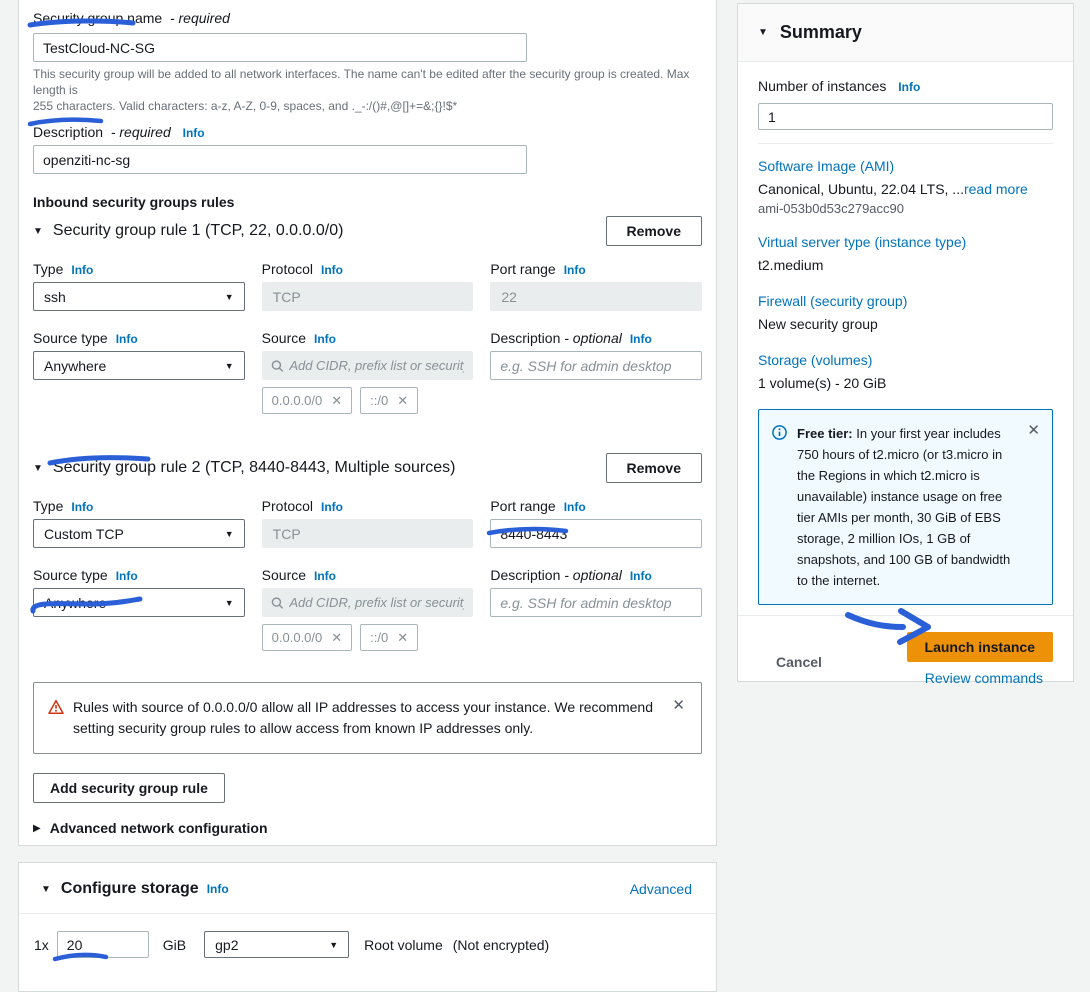 This screenshot has height=992, width=1090. I want to click on configure-storage-header: ▼ Configure storage Info Advanced, so click(367, 888).